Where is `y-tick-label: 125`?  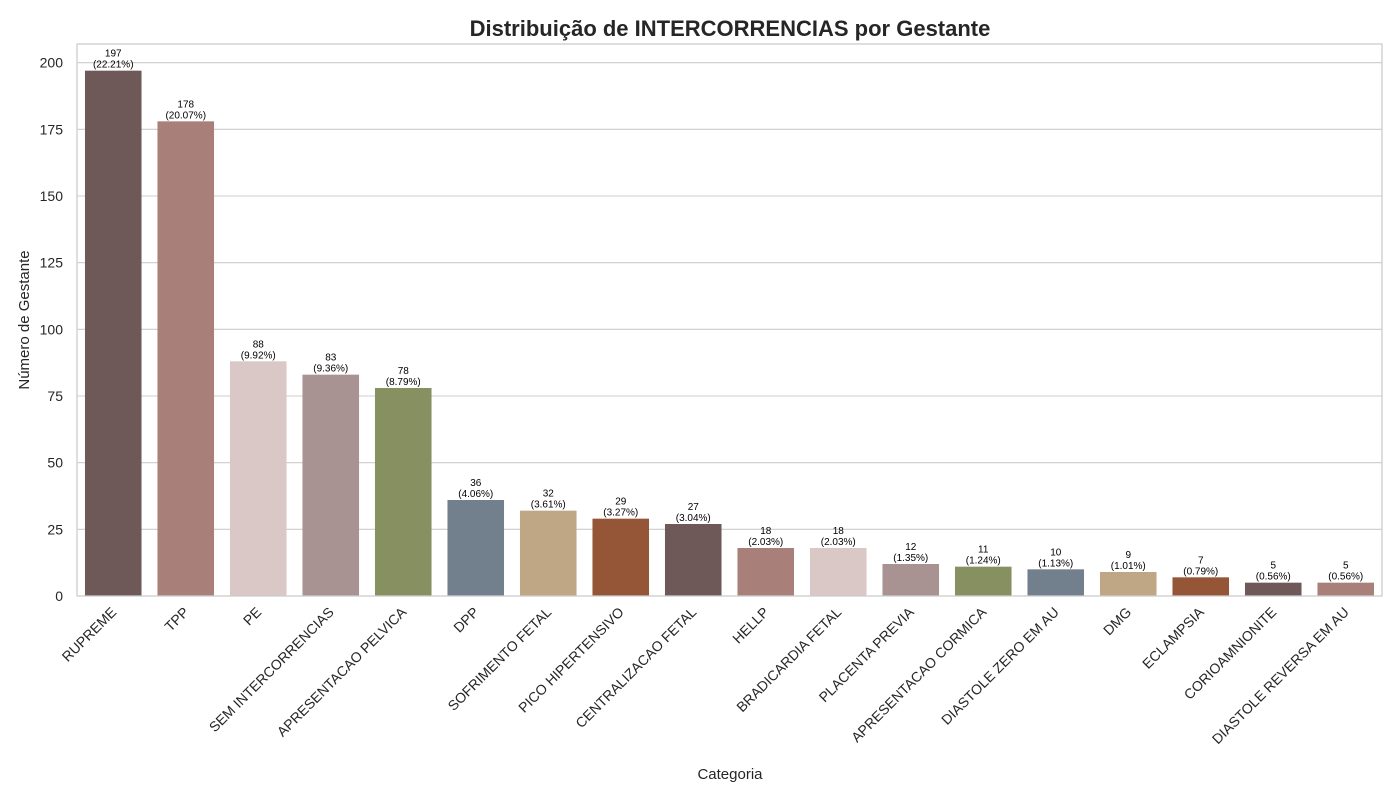
y-tick-label: 125 is located at coordinates (52, 263).